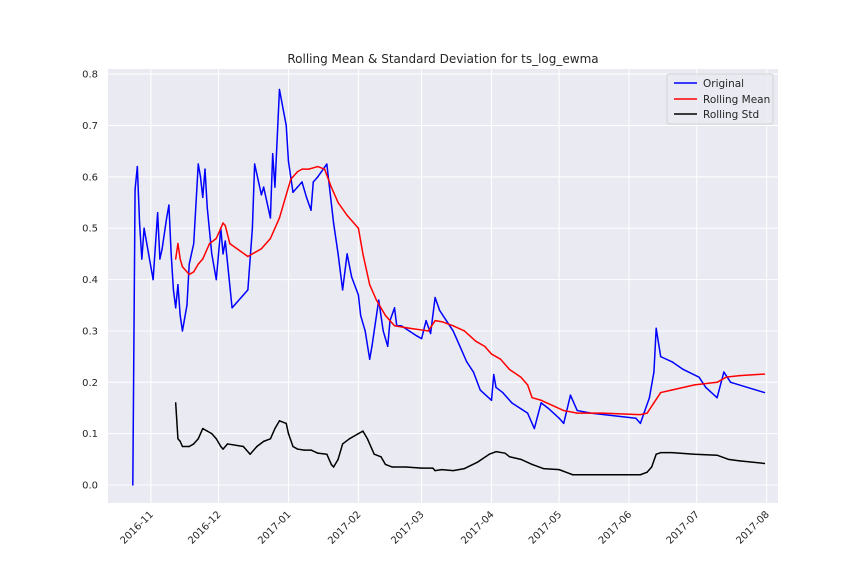 This screenshot has width=864, height=576. I want to click on y-tick-label: 0.7, so click(90, 126).